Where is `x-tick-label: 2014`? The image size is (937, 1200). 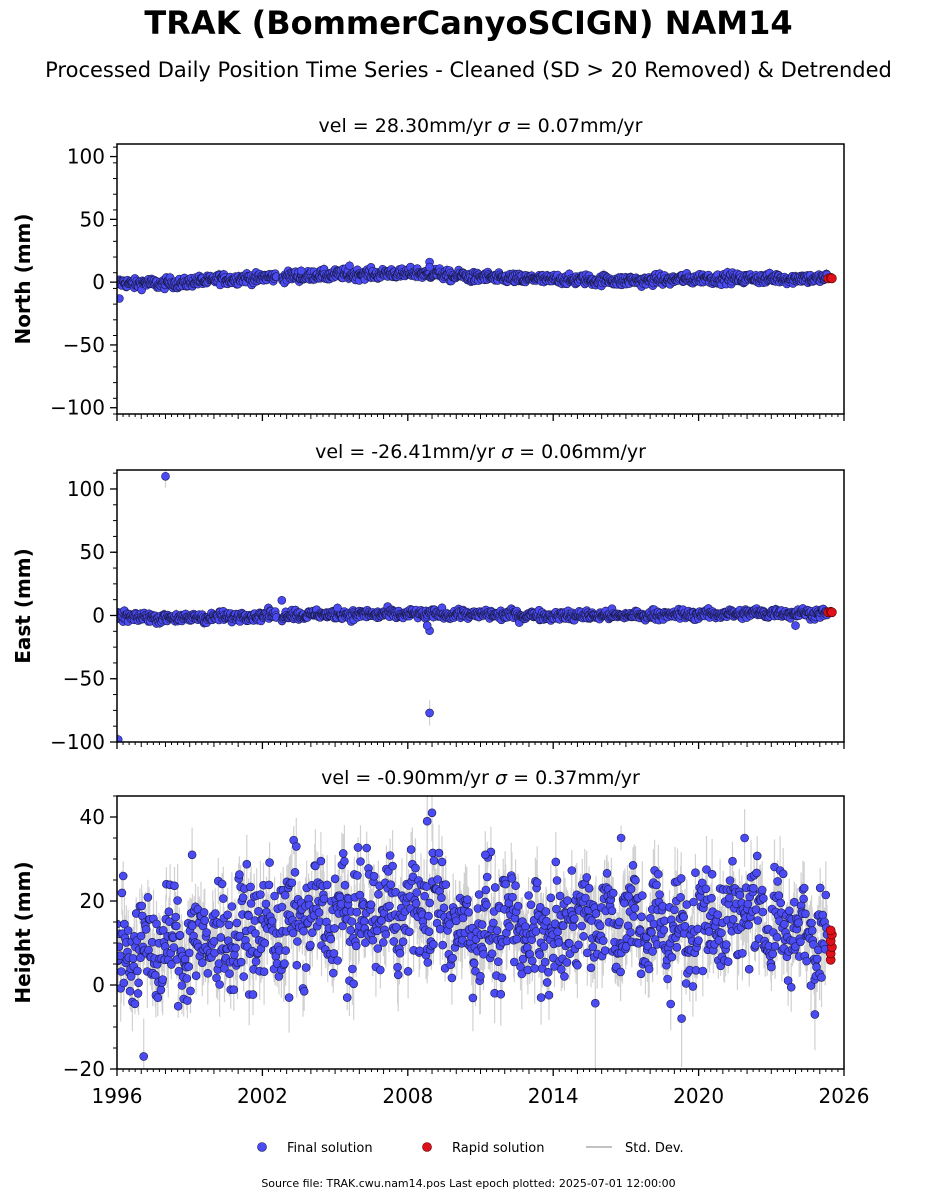
x-tick-label: 2014 is located at coordinates (553, 1096).